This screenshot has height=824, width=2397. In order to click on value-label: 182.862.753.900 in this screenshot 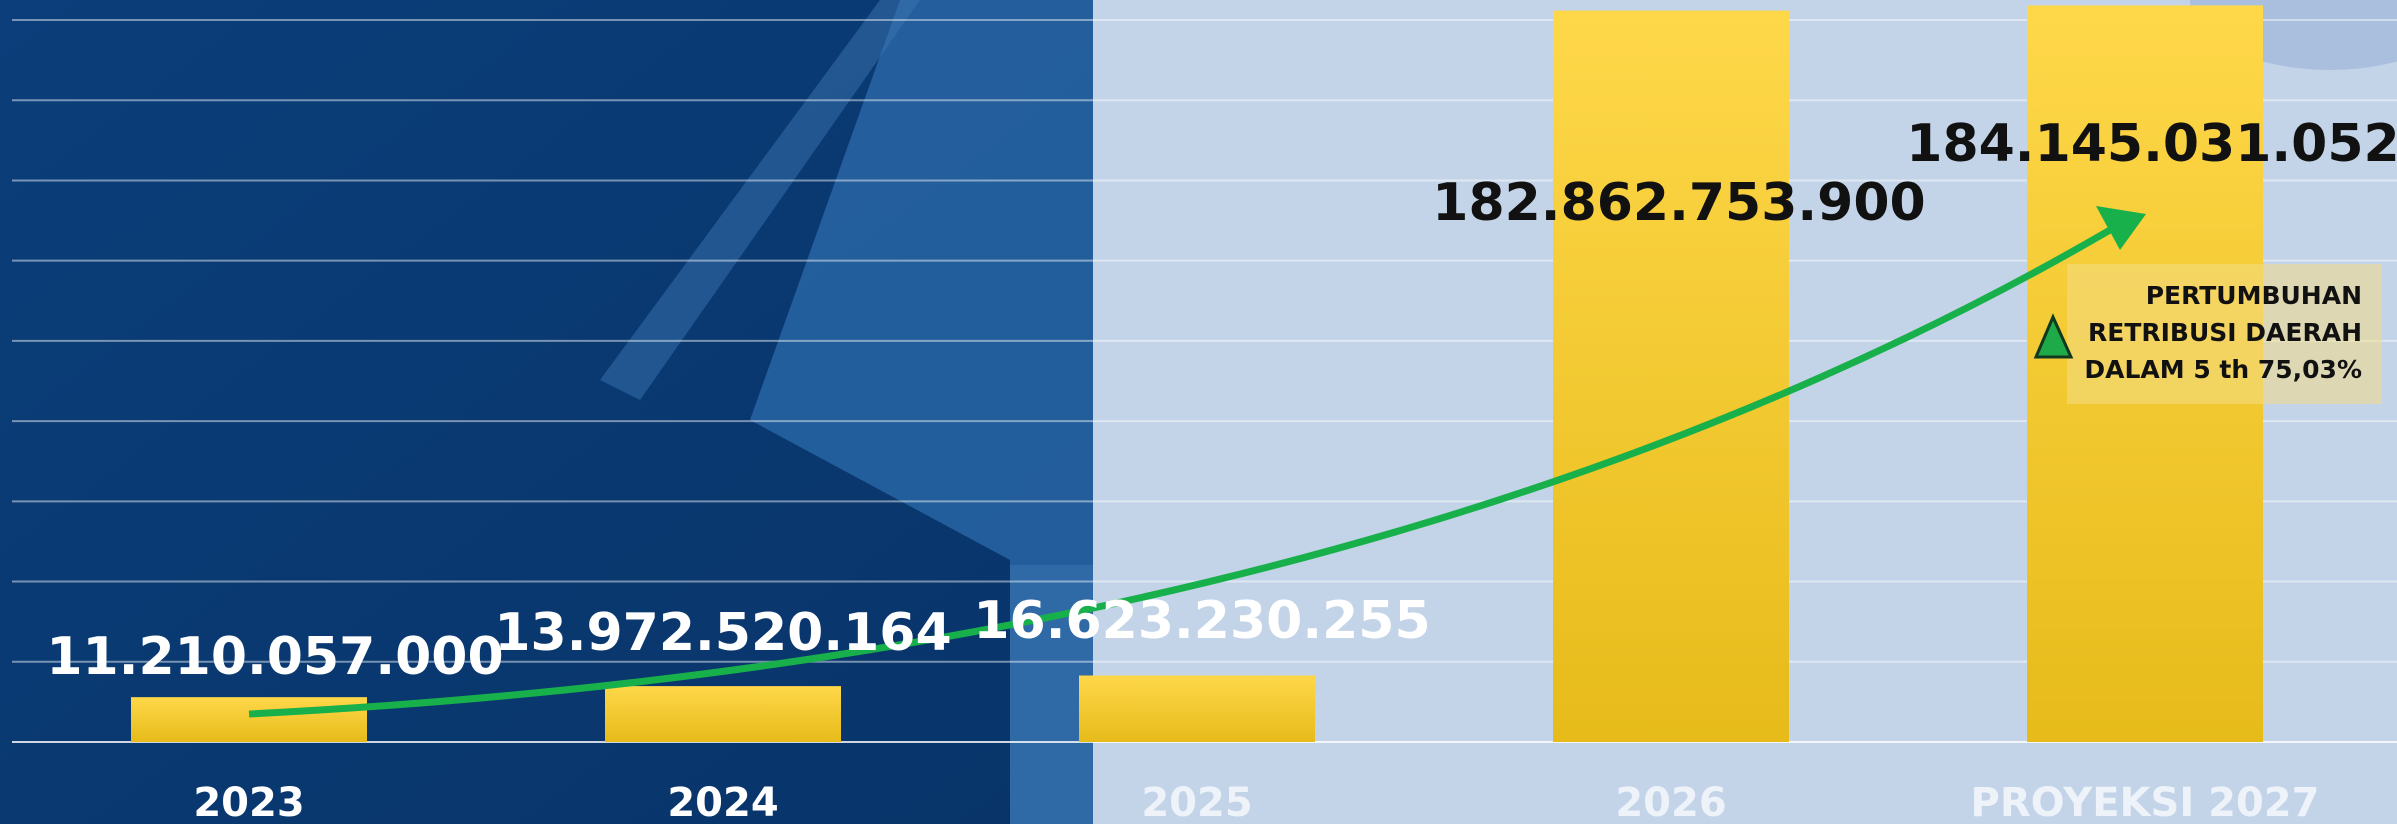, I will do `click(1678, 203)`.